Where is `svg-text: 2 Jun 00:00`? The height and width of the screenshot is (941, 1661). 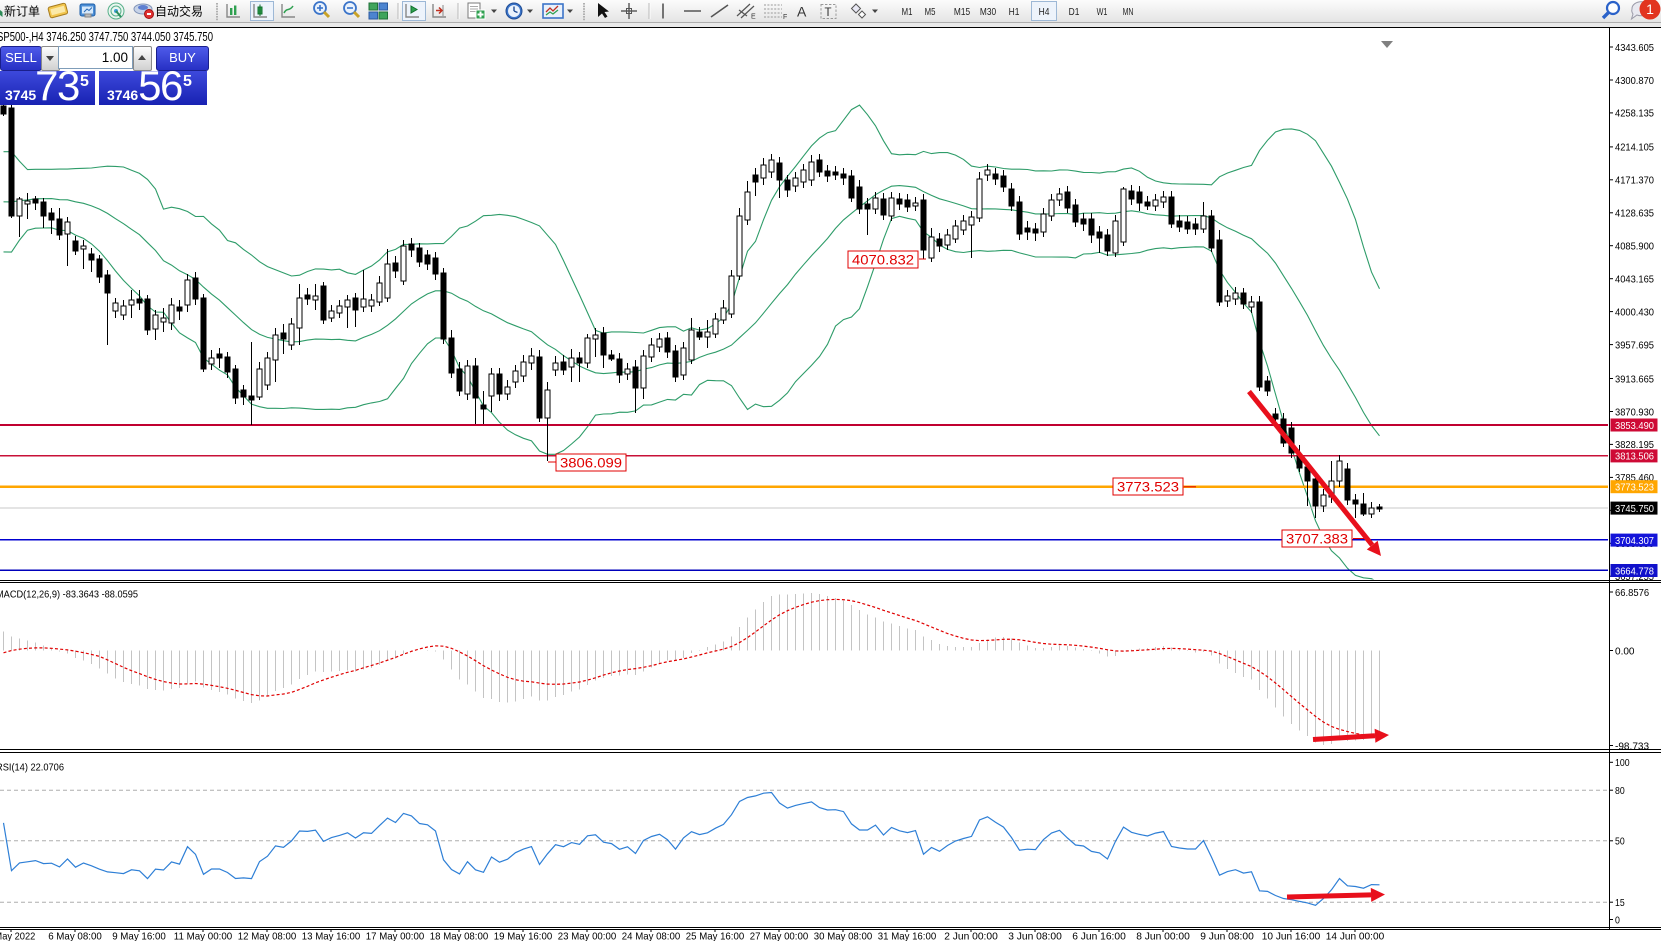
svg-text: 2 Jun 00:00 is located at coordinates (971, 936).